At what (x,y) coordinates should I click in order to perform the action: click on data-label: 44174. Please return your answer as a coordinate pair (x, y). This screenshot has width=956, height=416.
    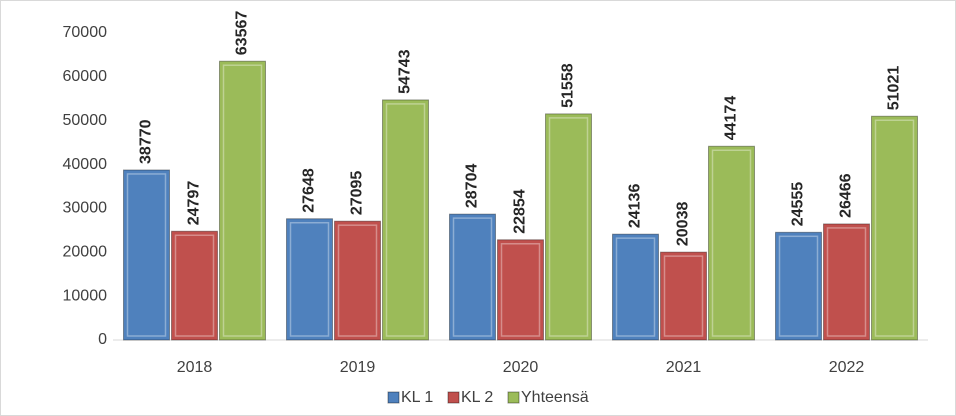
    Looking at the image, I should click on (731, 118).